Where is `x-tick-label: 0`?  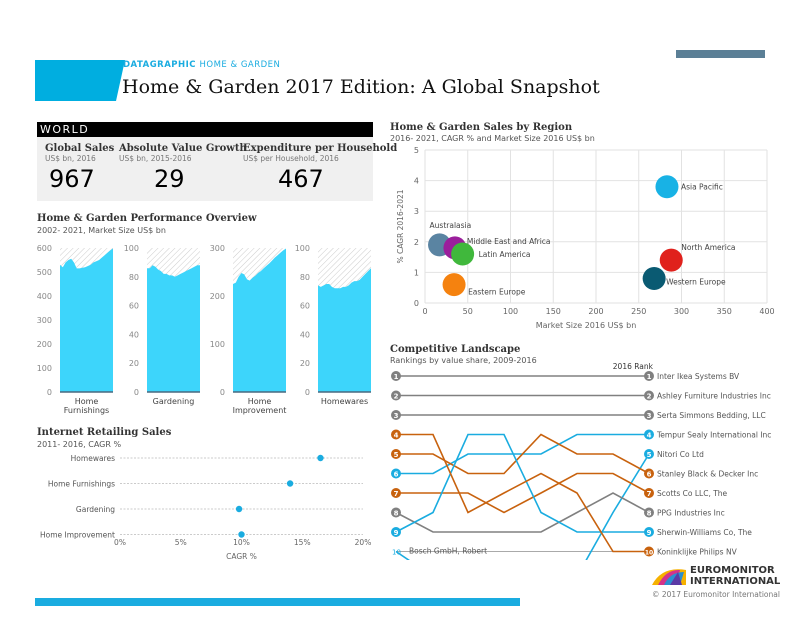
x-tick-label: 0 is located at coordinates (424, 311).